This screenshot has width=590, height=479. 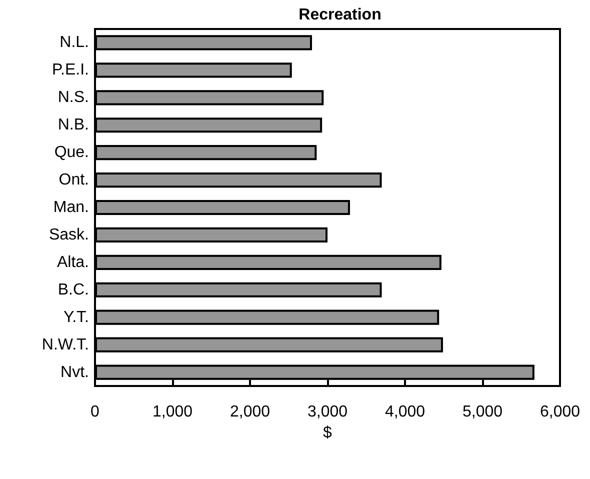 I want to click on x-tick-label: 2,000, so click(x=250, y=412).